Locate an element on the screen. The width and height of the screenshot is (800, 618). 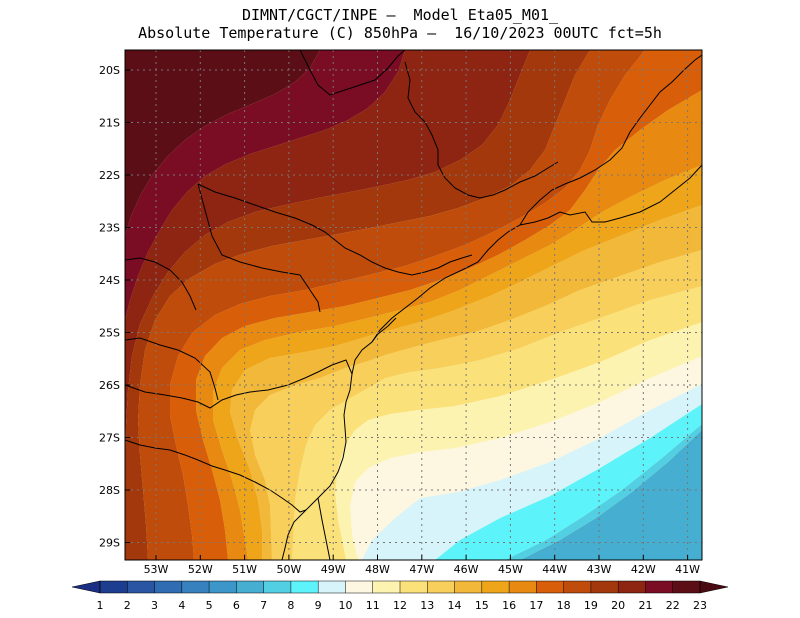
colorbar-label: 1 is located at coordinates (100, 605).